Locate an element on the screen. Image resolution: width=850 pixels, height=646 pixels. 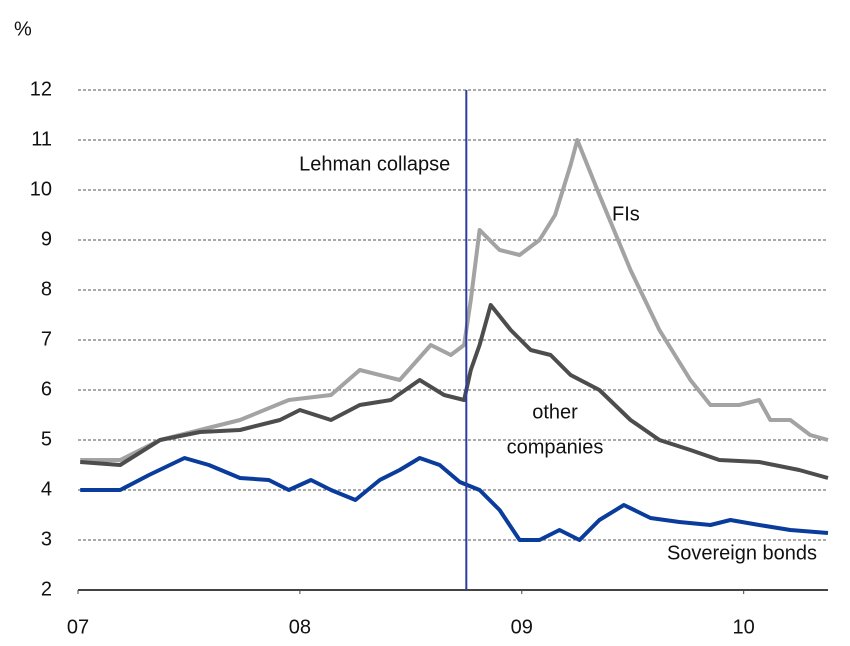
series-label: companies is located at coordinates (555, 447).